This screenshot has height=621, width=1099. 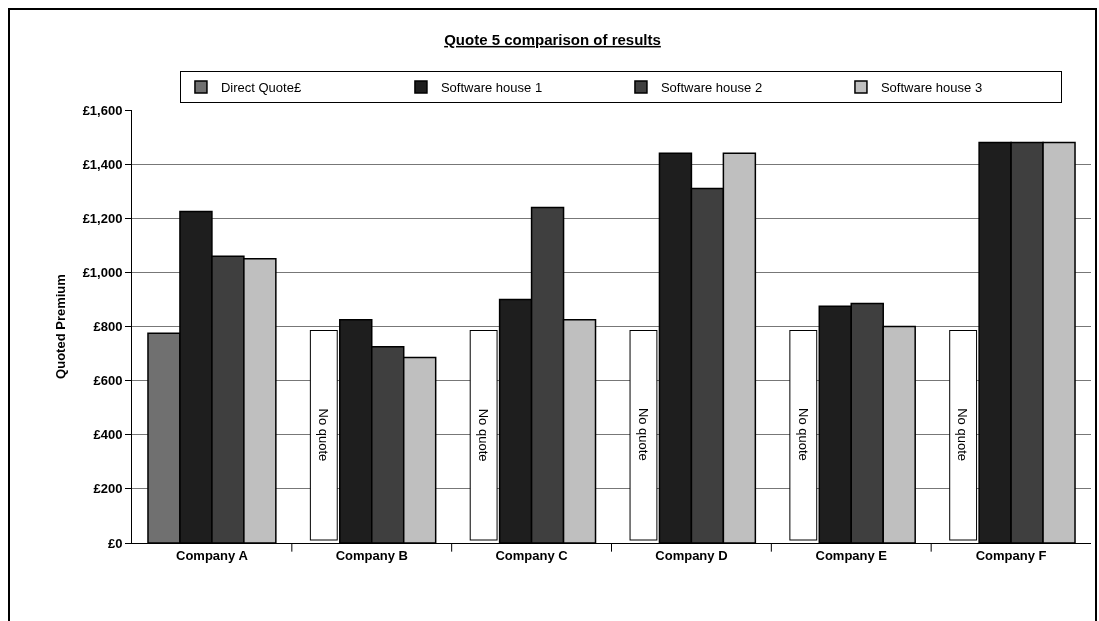 What do you see at coordinates (115, 543) in the screenshot?
I see `y-tick-label: £0` at bounding box center [115, 543].